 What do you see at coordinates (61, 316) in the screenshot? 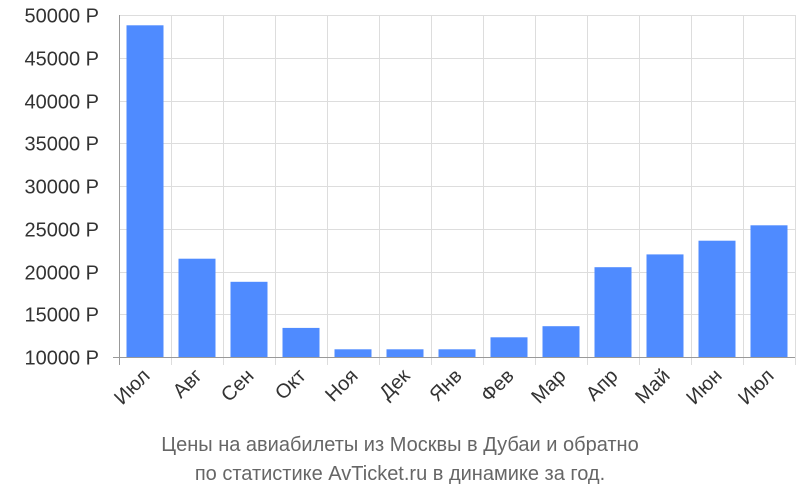
I see `y-tick-label: 15000 Р` at bounding box center [61, 316].